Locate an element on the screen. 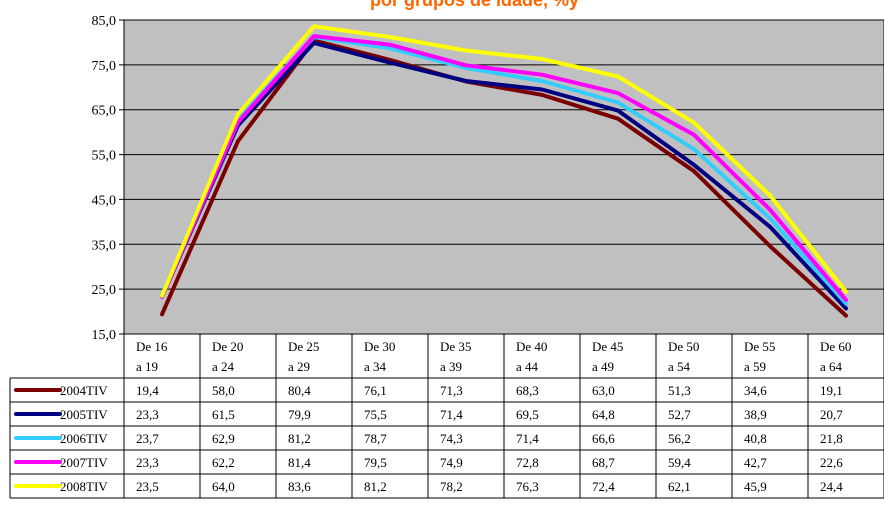 The width and height of the screenshot is (884, 521). data-label: 42,7 is located at coordinates (755, 462).